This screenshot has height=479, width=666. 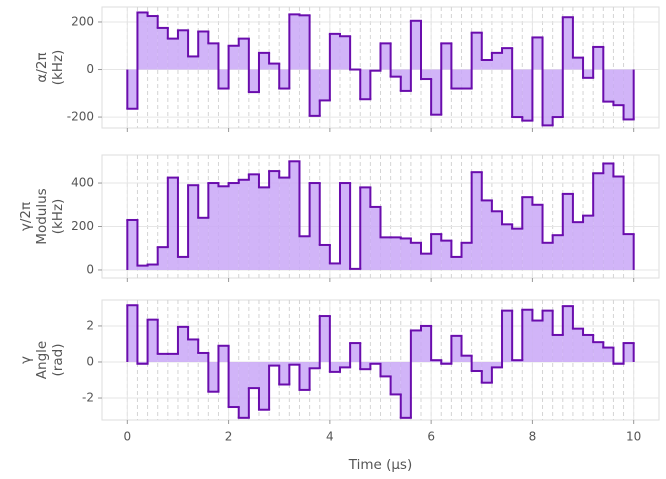 What do you see at coordinates (42, 67) in the screenshot?
I see `y-axis-label-line: α/2π` at bounding box center [42, 67].